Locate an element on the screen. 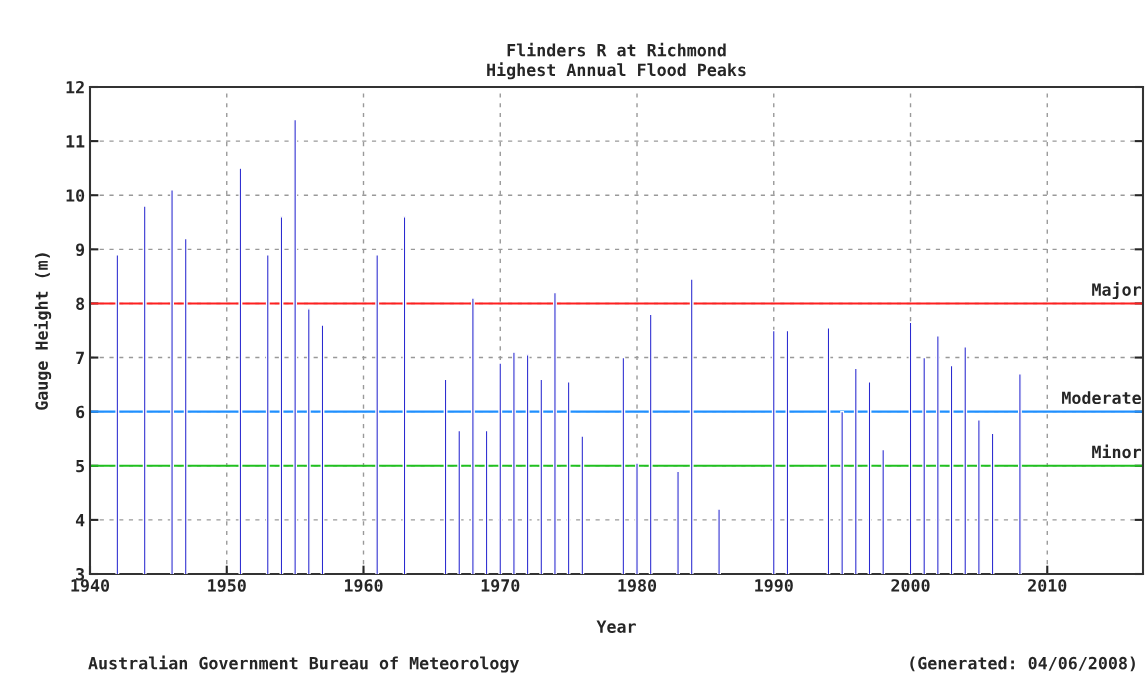 The image size is (1145, 676). text: (Generated: 04/06/2008) is located at coordinates (1022, 664).